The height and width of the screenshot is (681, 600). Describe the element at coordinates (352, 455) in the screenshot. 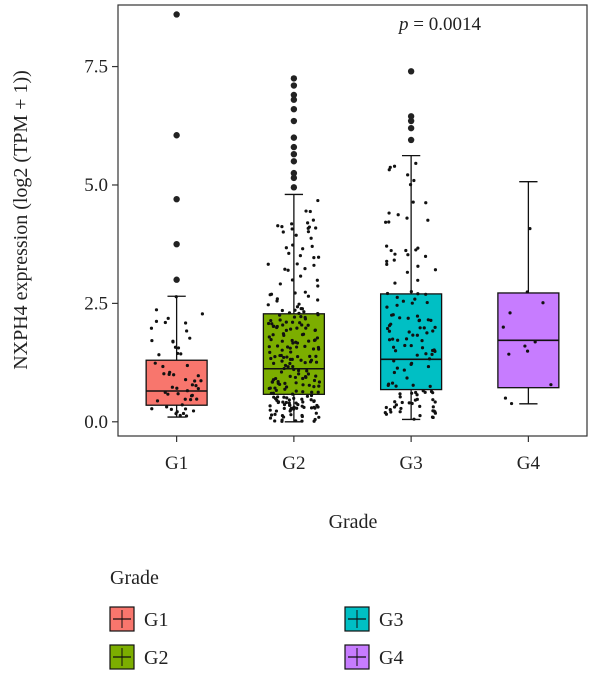

I see `x-axis: G1 G2 G3 G4` at that location.